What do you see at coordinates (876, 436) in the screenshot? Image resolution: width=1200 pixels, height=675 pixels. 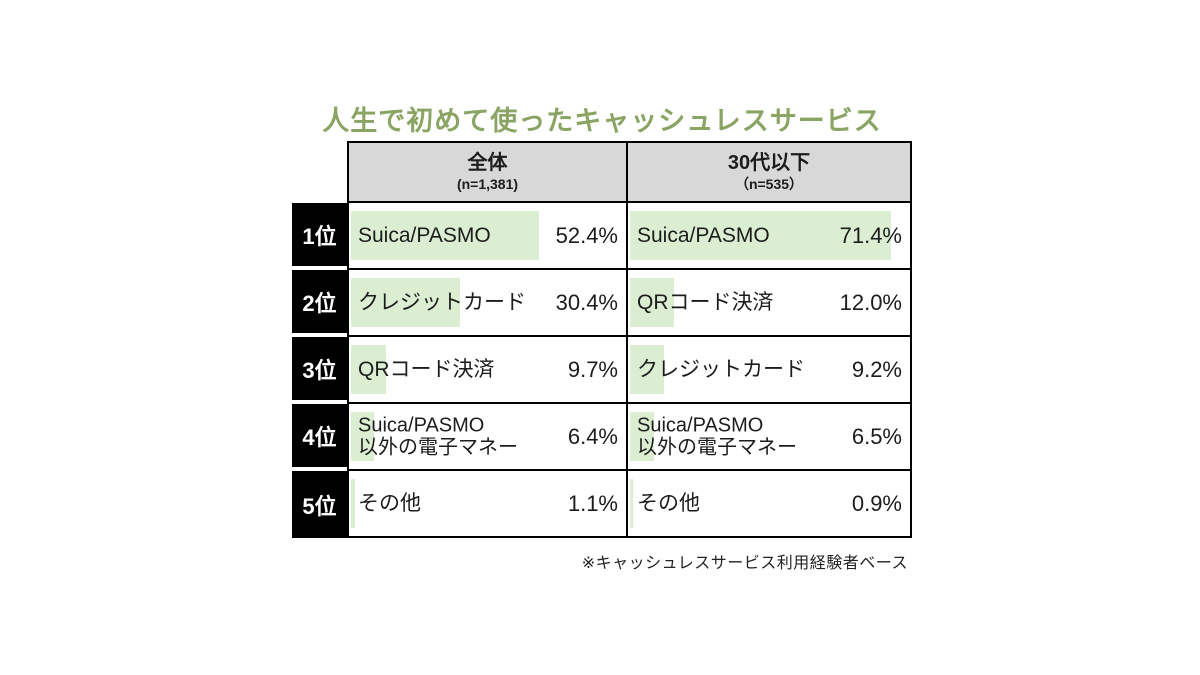 I see `percent-value: 6.5%` at bounding box center [876, 436].